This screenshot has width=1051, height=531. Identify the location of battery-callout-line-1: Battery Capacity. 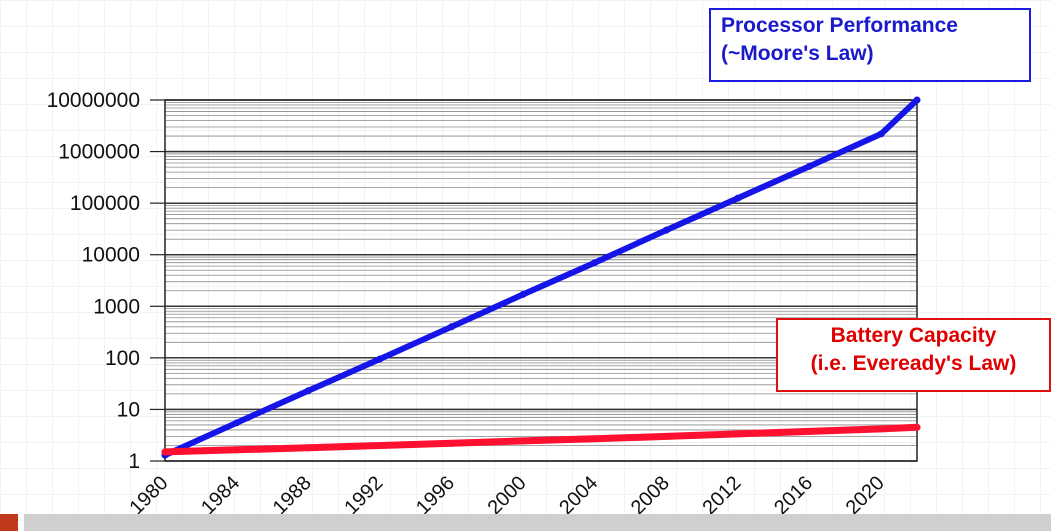
(913, 335).